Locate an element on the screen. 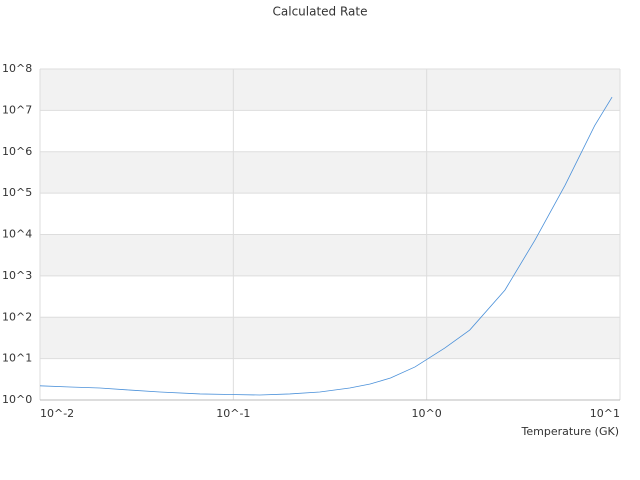 This screenshot has width=640, height=480. y-tick-label: 10^1 is located at coordinates (17, 358).